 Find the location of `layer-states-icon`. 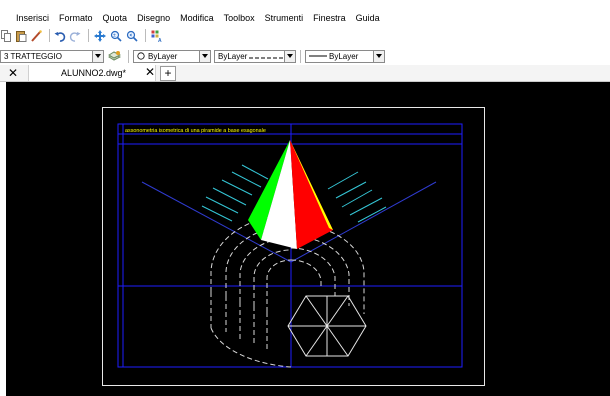

layer-states-icon is located at coordinates (114, 56).